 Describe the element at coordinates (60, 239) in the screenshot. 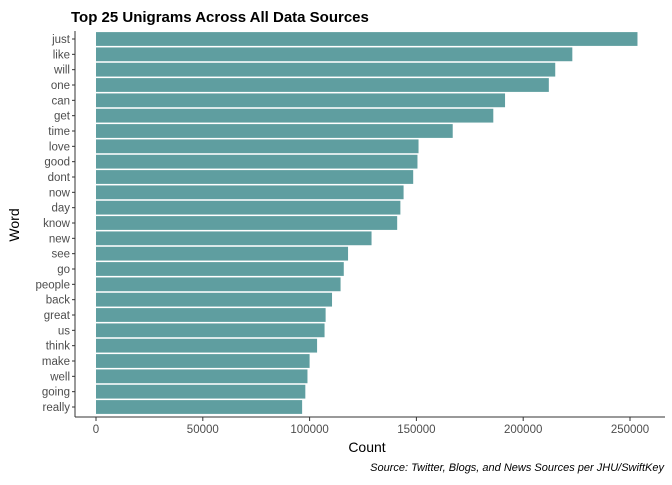

I see `y-tick-label: new` at that location.